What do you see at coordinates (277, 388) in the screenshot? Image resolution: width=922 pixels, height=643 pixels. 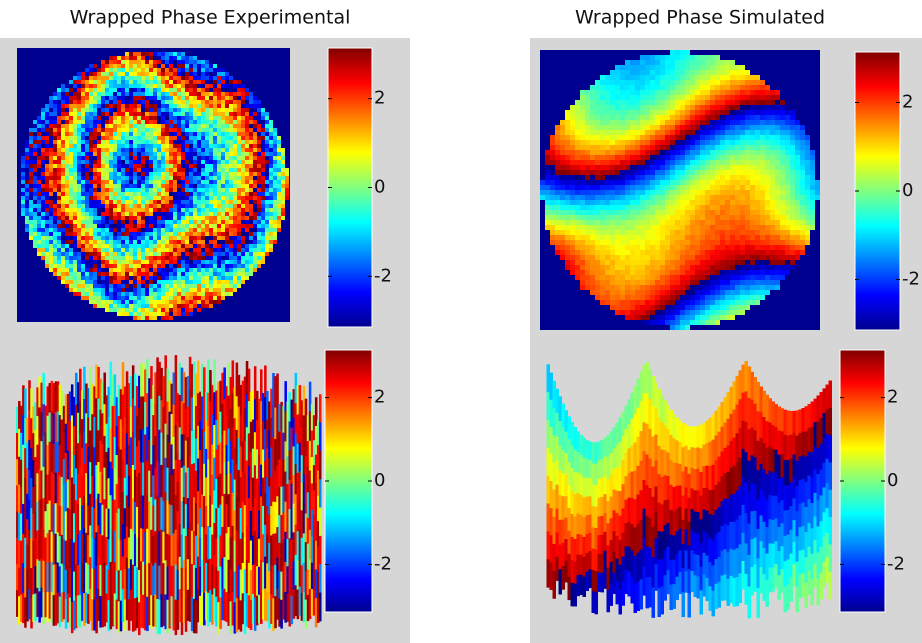 I see `surface-strip` at bounding box center [277, 388].